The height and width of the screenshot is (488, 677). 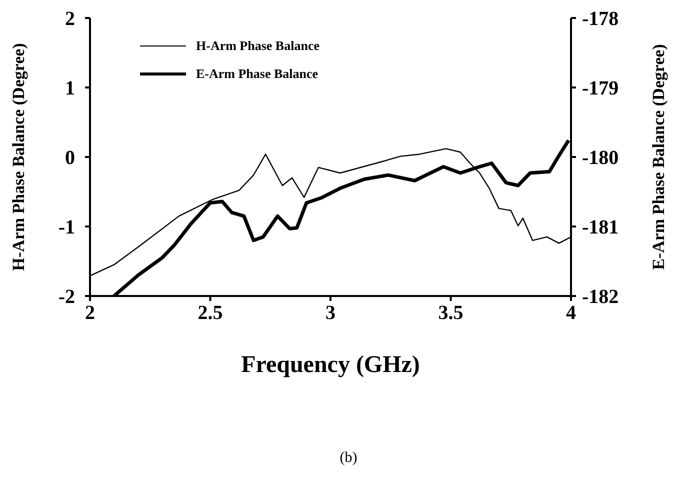 I want to click on y-axis-title: H-Arm Phase Balance (Degree), so click(x=18, y=157).